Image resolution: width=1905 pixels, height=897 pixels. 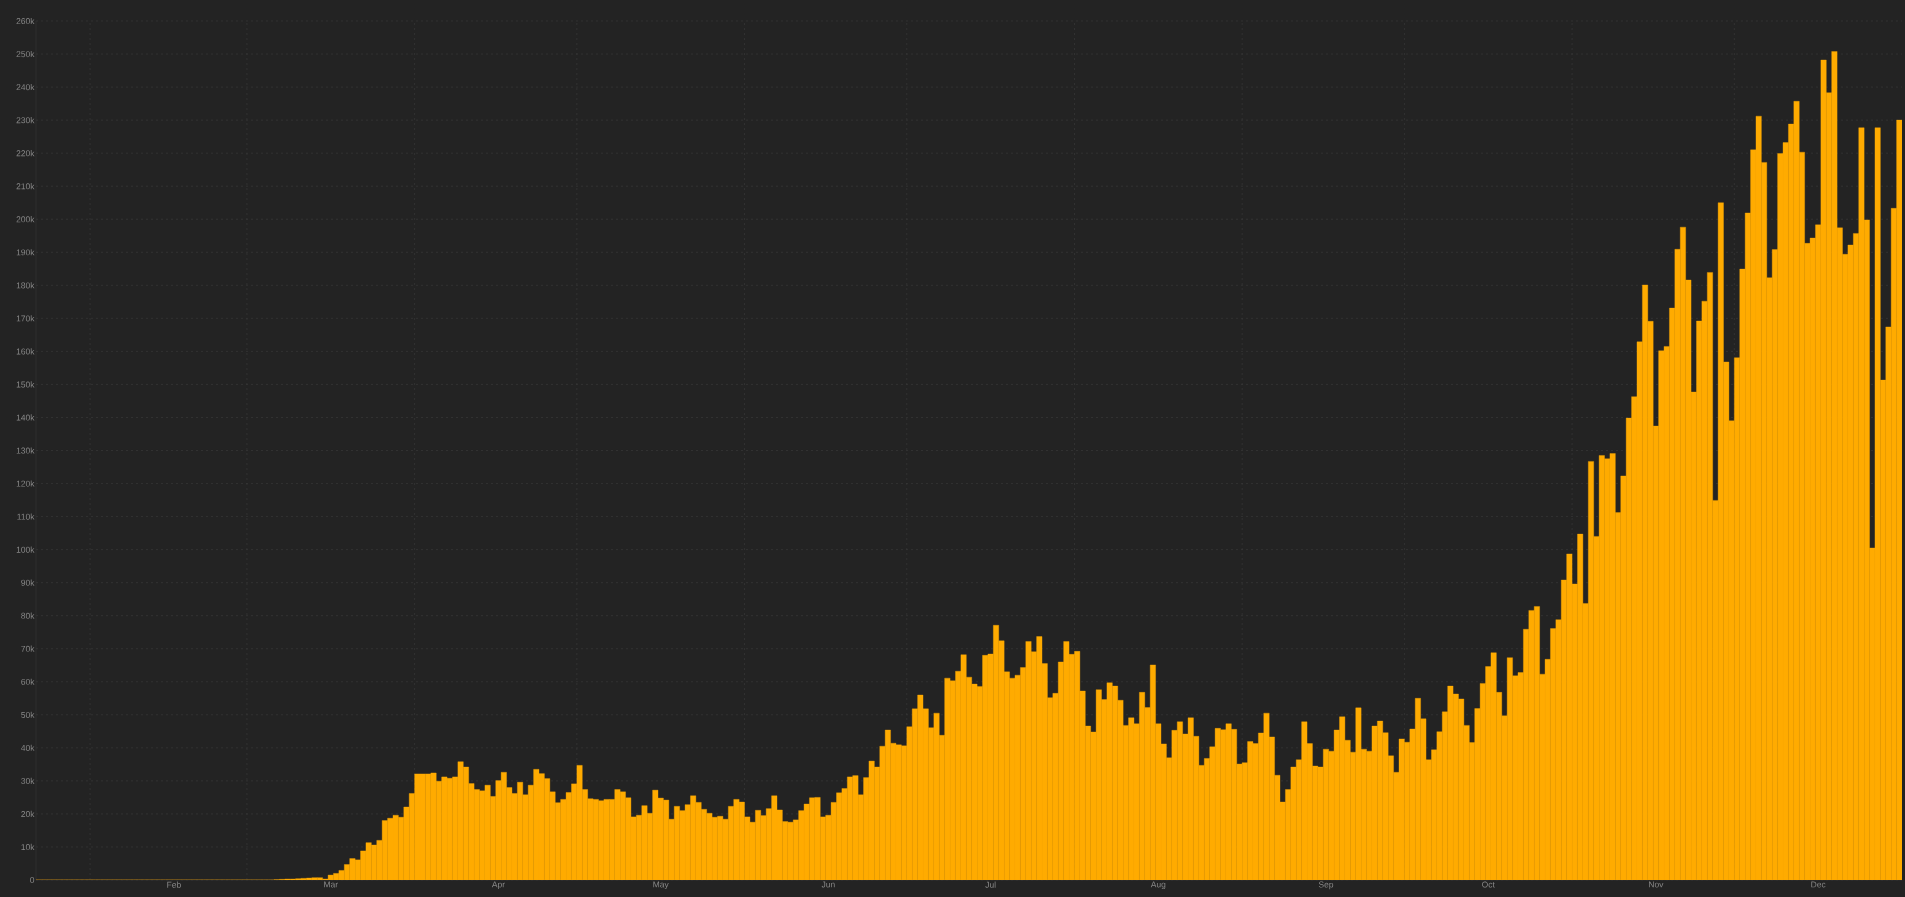 I want to click on y-tick-label: 30k, so click(x=28, y=780).